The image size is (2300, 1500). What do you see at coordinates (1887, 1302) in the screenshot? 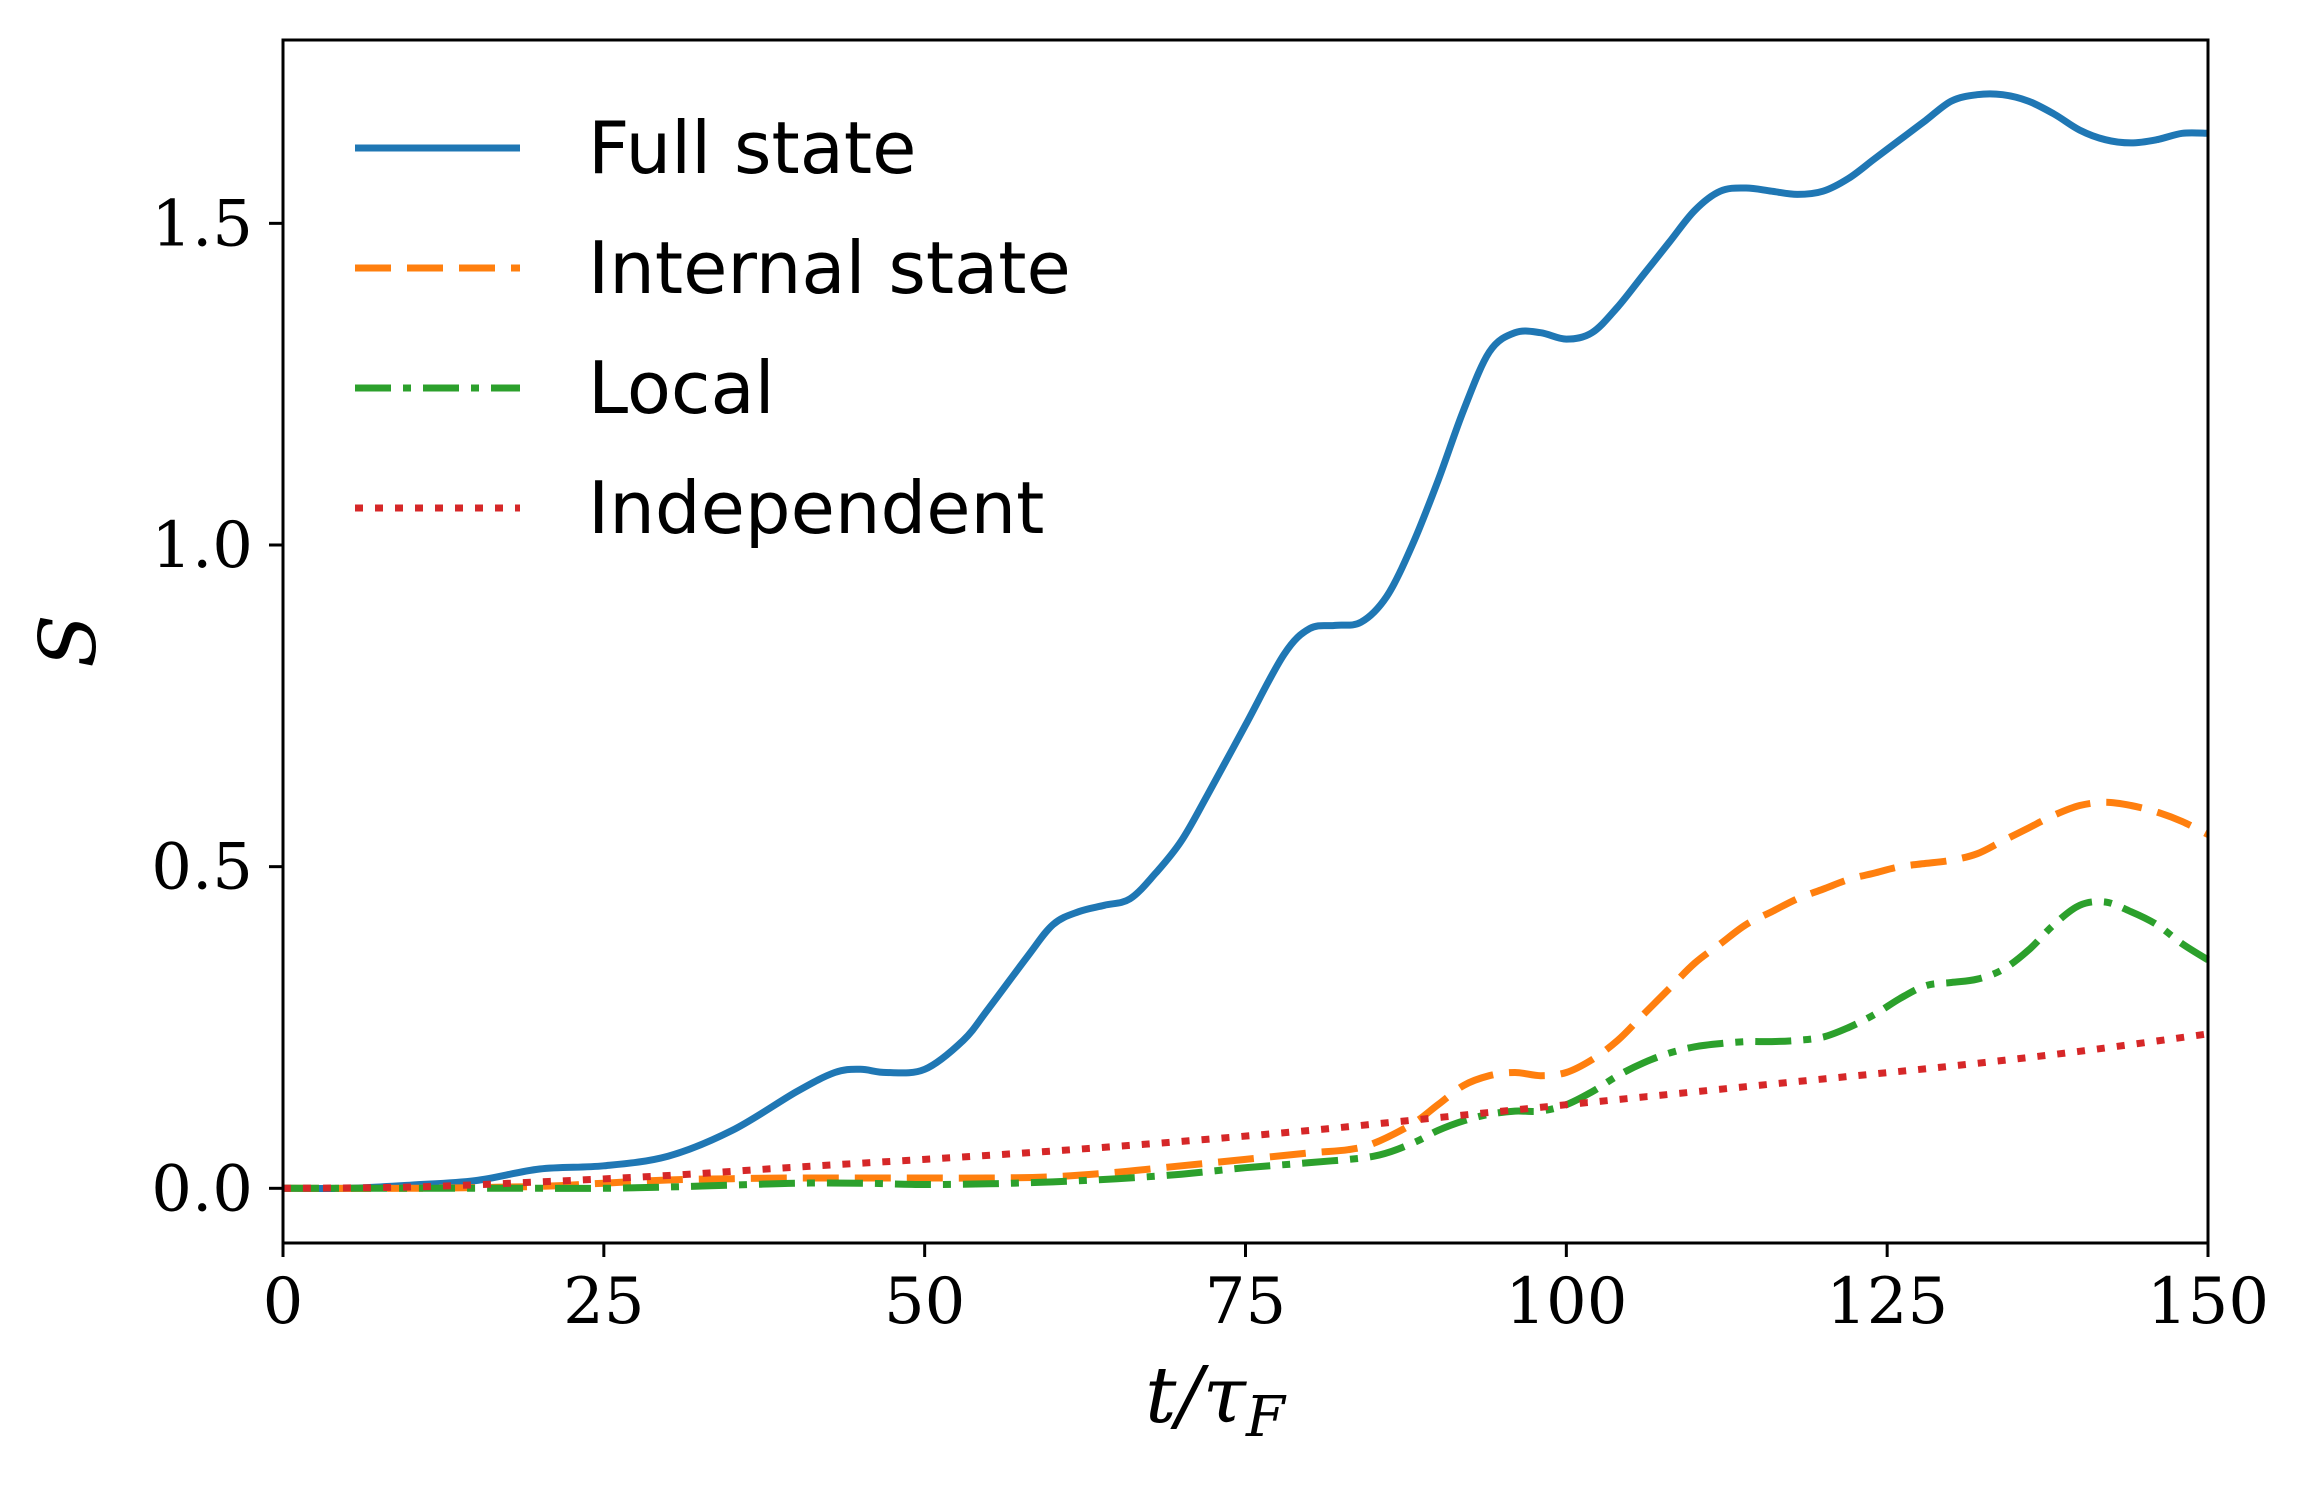
I see `x-tick-label: 125` at bounding box center [1887, 1302].